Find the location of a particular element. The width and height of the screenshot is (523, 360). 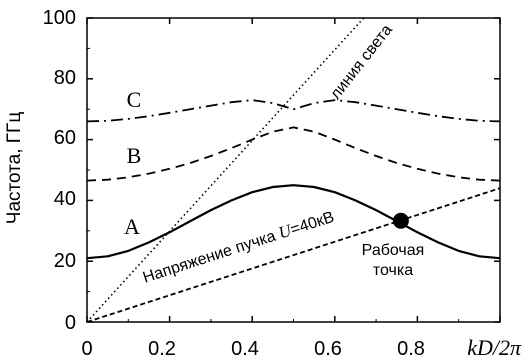

curve-label-b: B is located at coordinates (134, 155).